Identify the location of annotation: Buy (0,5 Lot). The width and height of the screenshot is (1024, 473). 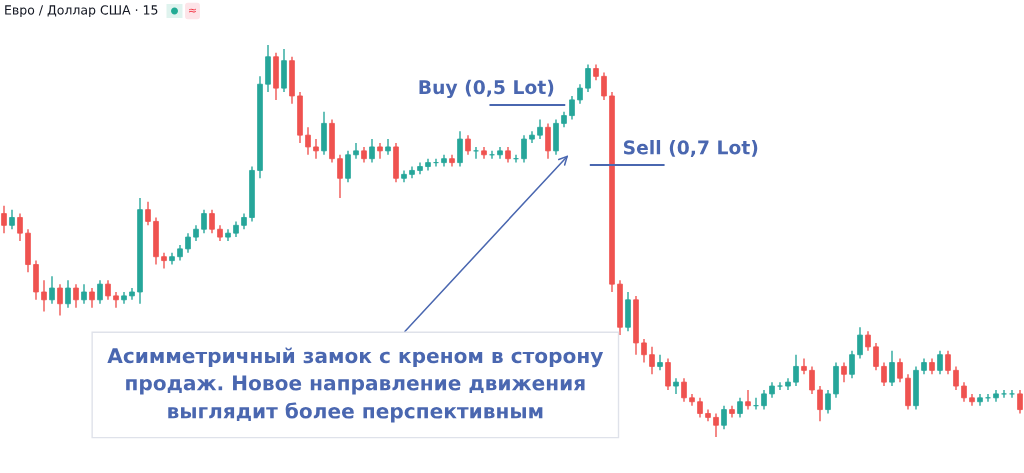
(486, 89).